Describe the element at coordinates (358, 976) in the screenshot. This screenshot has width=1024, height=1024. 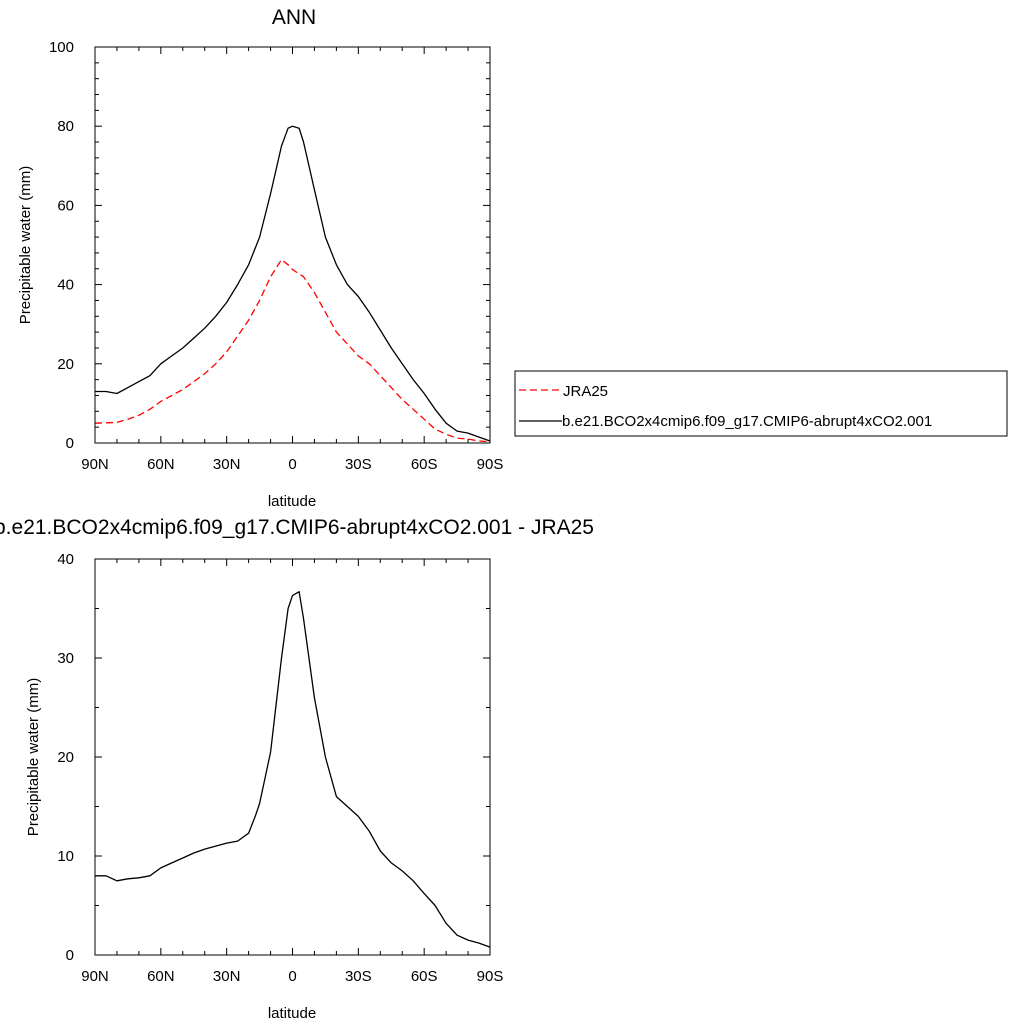
I see `bottom-chart-x-tick-label: 30S` at that location.